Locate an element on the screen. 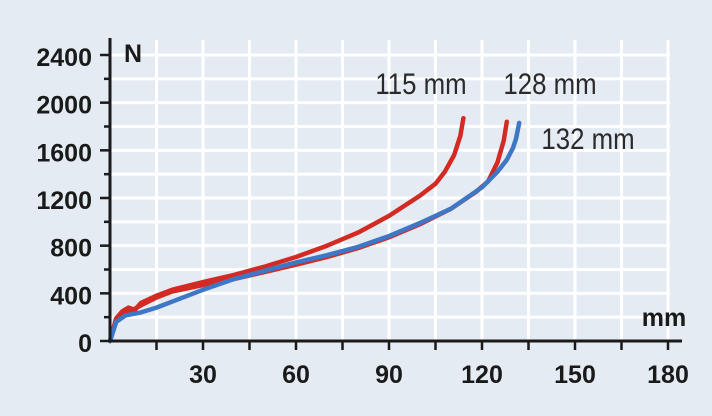  y-tick-label: 800 is located at coordinates (71, 249).